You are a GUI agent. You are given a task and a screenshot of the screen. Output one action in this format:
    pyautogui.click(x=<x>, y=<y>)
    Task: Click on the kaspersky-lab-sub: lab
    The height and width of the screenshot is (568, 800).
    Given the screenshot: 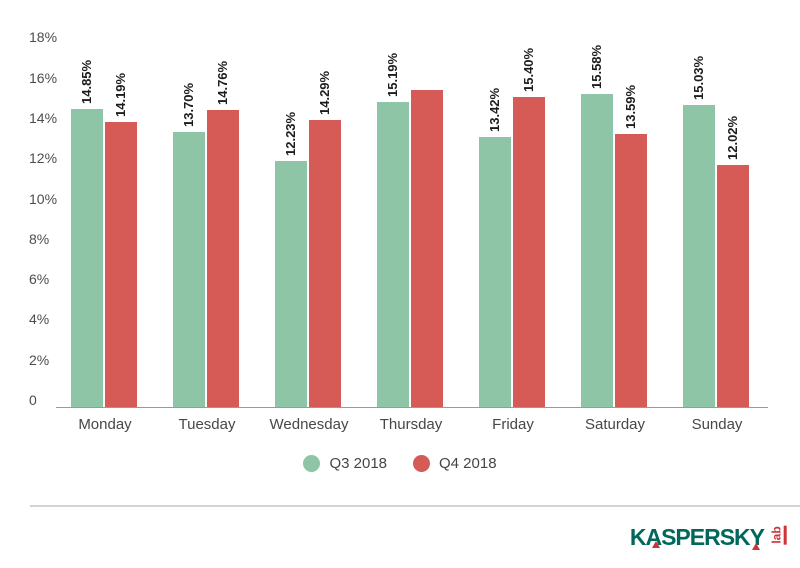 What is the action you would take?
    pyautogui.click(x=779, y=535)
    